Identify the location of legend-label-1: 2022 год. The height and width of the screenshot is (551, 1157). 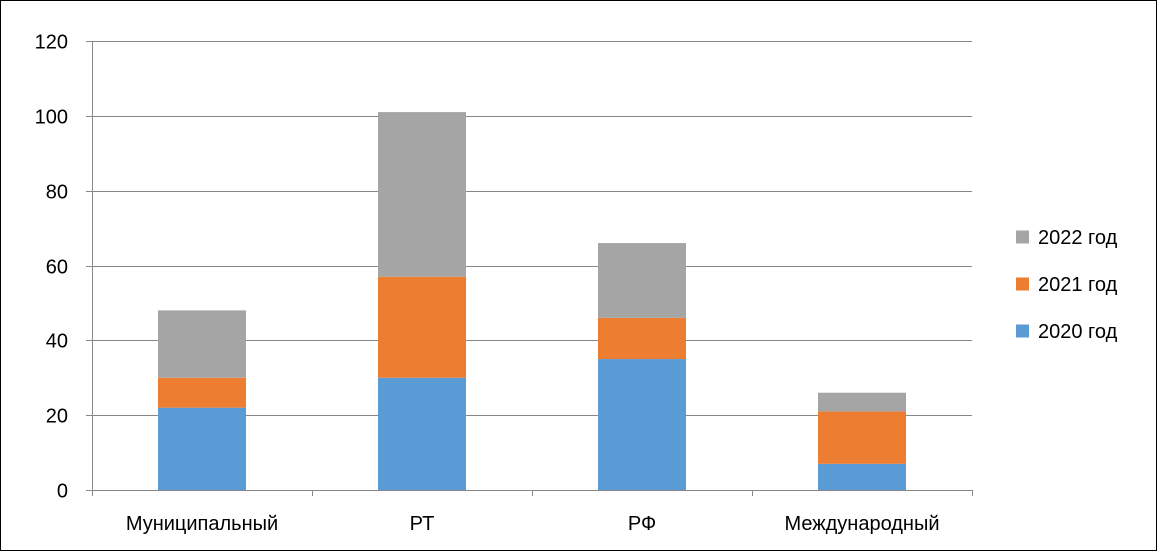
(1078, 238).